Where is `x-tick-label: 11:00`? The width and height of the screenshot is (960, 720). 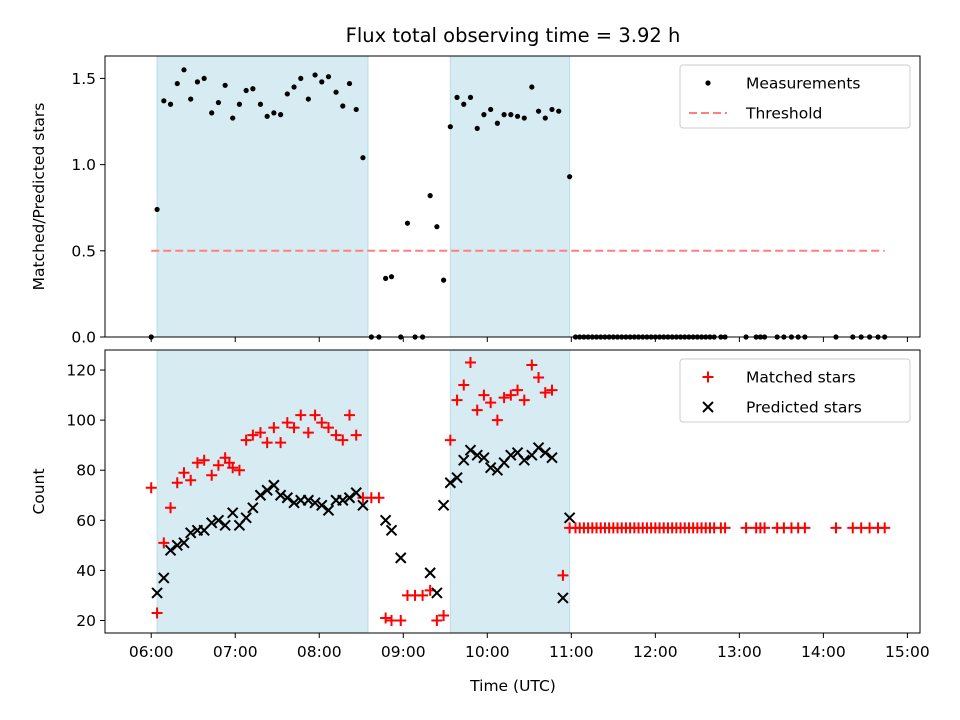 x-tick-label: 11:00 is located at coordinates (571, 652).